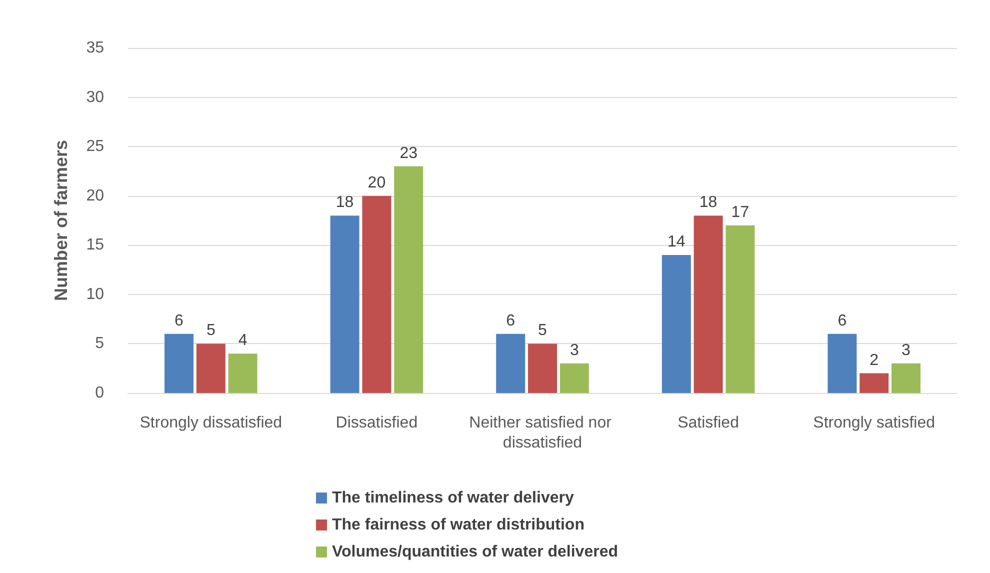 The image size is (990, 573). Describe the element at coordinates (95, 195) in the screenshot. I see `y-tick-label: 20` at that location.